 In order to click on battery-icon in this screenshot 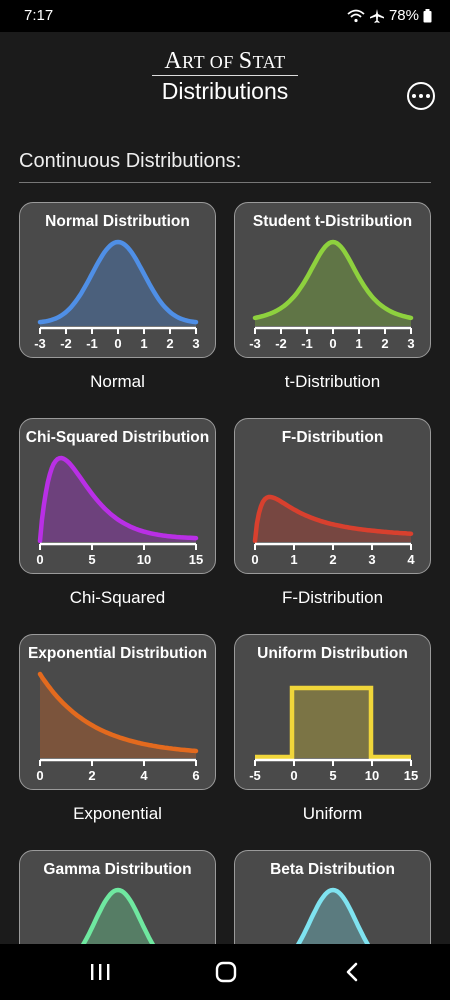, I will do `click(427, 15)`.